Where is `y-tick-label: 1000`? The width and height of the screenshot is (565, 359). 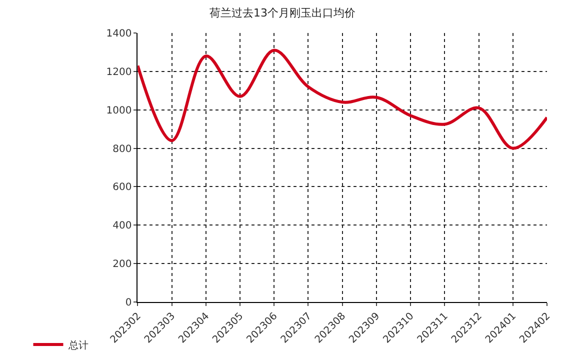
y-tick-label: 1000 is located at coordinates (119, 110).